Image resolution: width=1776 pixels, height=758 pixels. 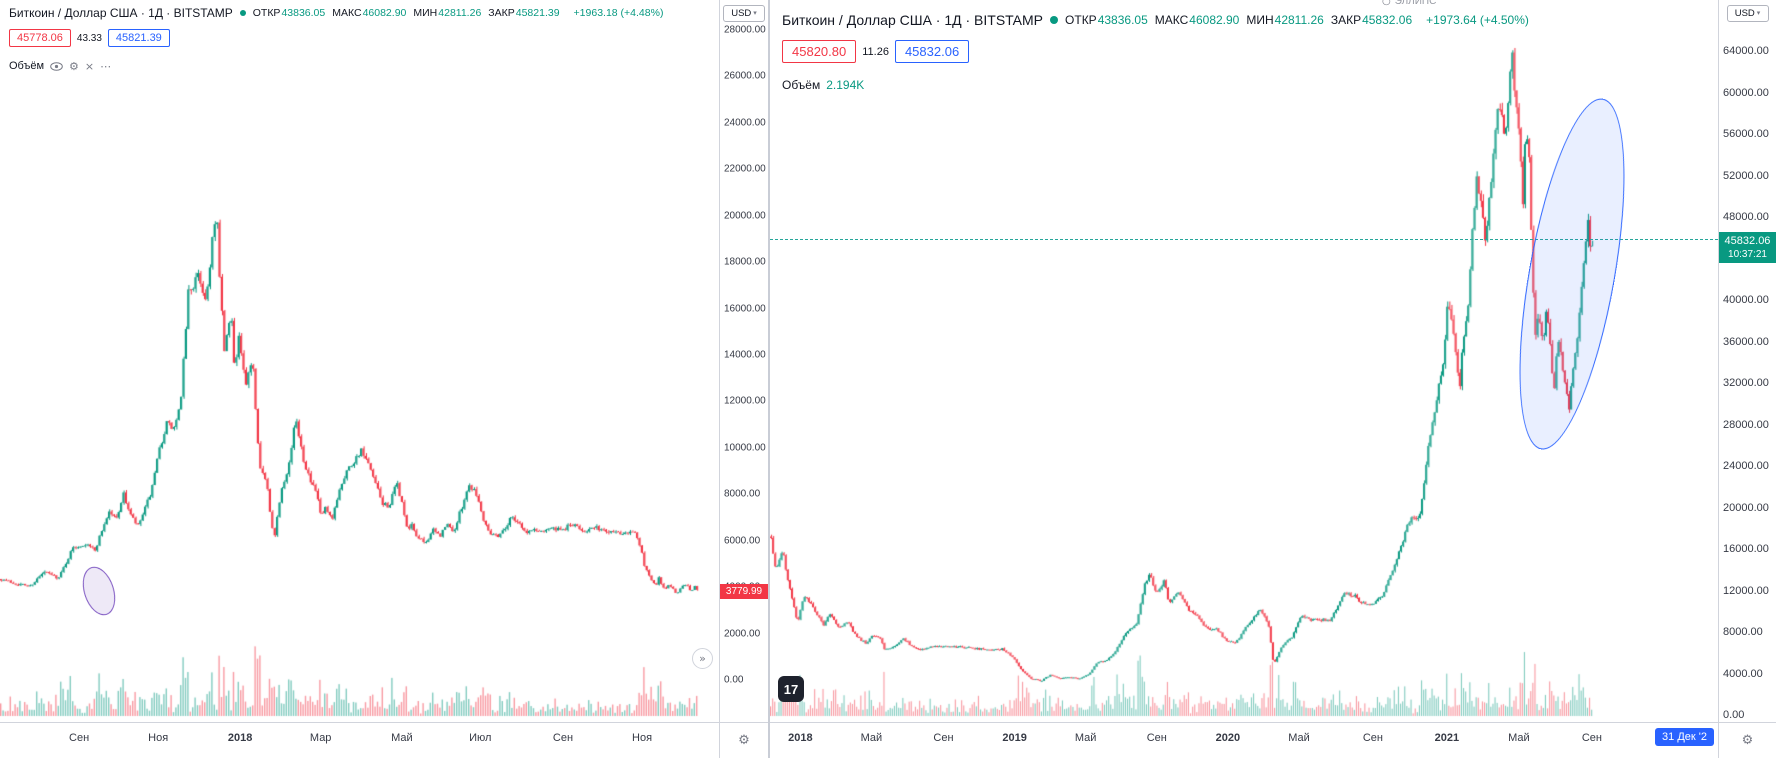 I want to click on buy-price-button: 45821.39, so click(x=138, y=38).